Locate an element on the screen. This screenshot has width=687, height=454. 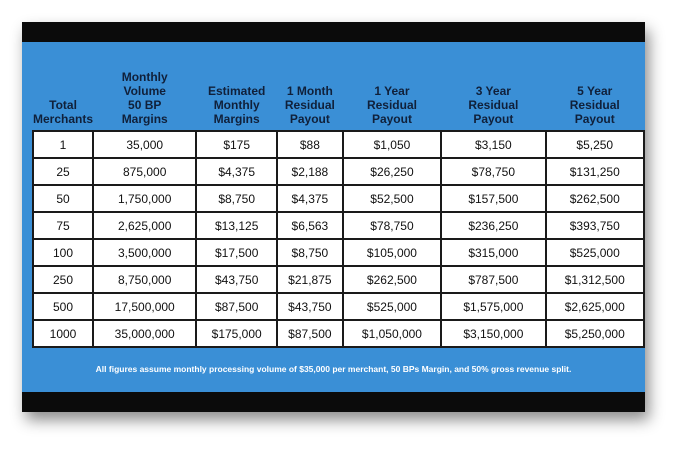
table-cell: 17,500,000 is located at coordinates (145, 306).